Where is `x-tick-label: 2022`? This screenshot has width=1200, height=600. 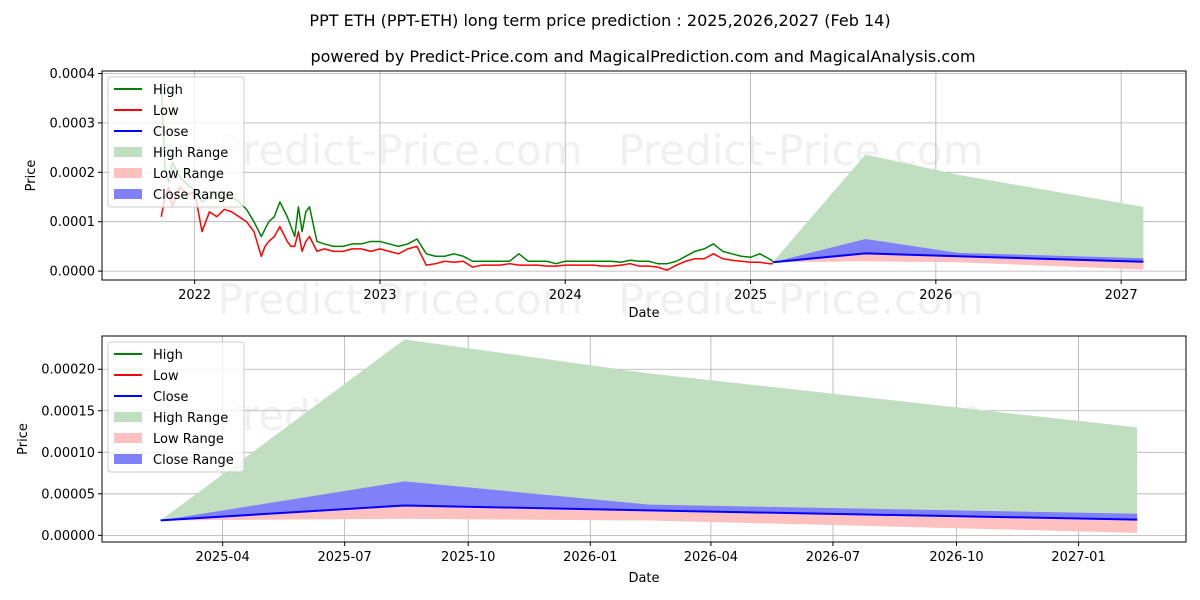 x-tick-label: 2022 is located at coordinates (194, 295).